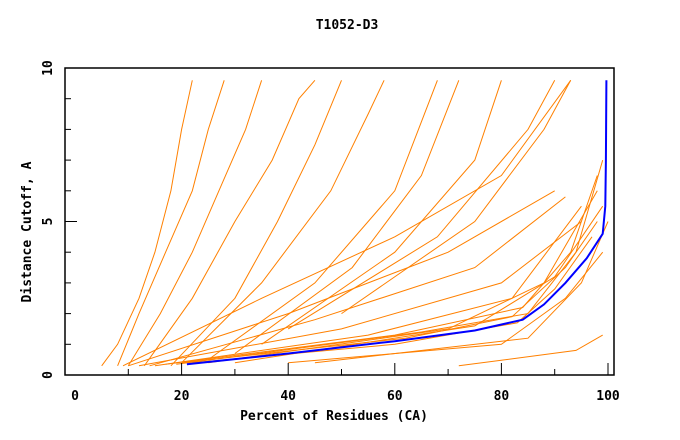 The width and height of the screenshot is (680, 440). What do you see at coordinates (608, 396) in the screenshot?
I see `x-tick-label: 100` at bounding box center [608, 396].